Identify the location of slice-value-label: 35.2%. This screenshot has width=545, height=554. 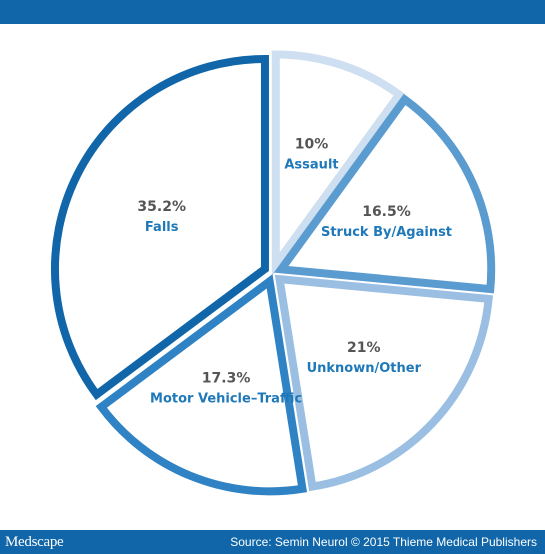
(161, 207).